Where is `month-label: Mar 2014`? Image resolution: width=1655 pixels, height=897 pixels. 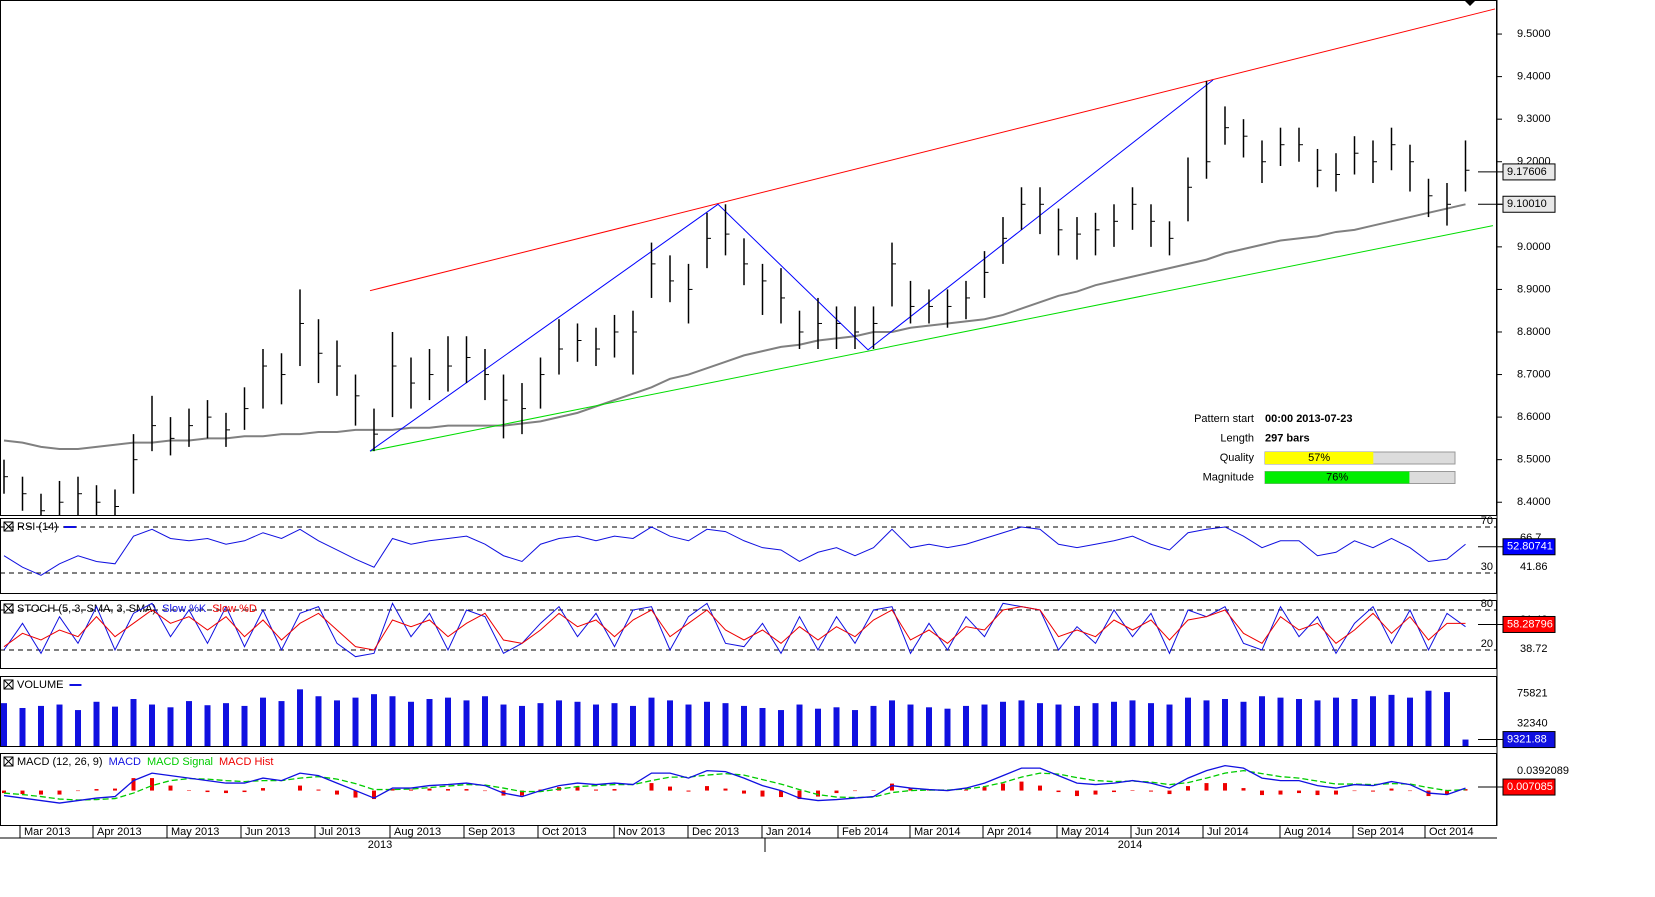
month-label: Mar 2014 is located at coordinates (937, 832).